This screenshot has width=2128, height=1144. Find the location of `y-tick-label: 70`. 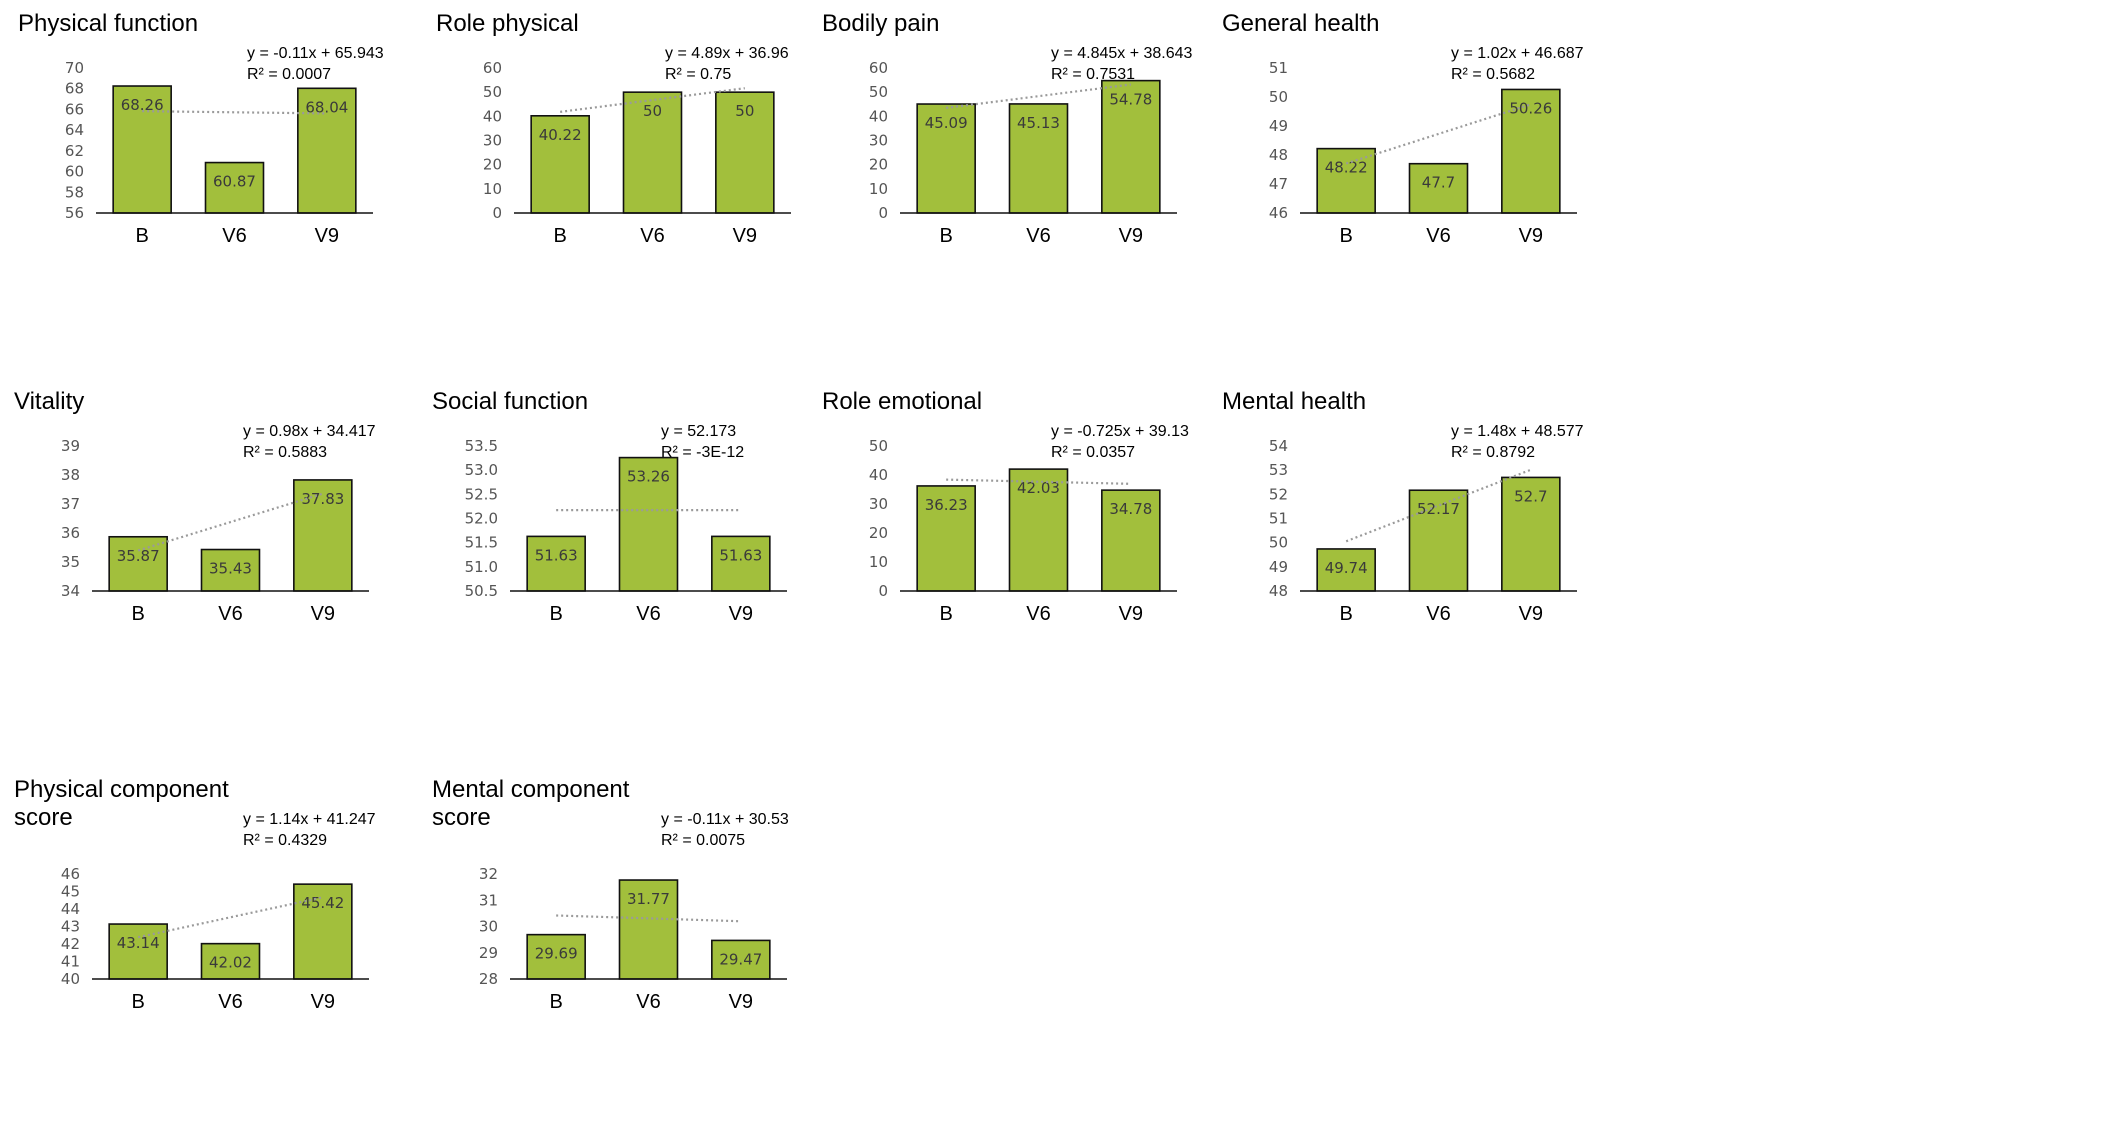

y-tick-label: 70 is located at coordinates (74, 68).